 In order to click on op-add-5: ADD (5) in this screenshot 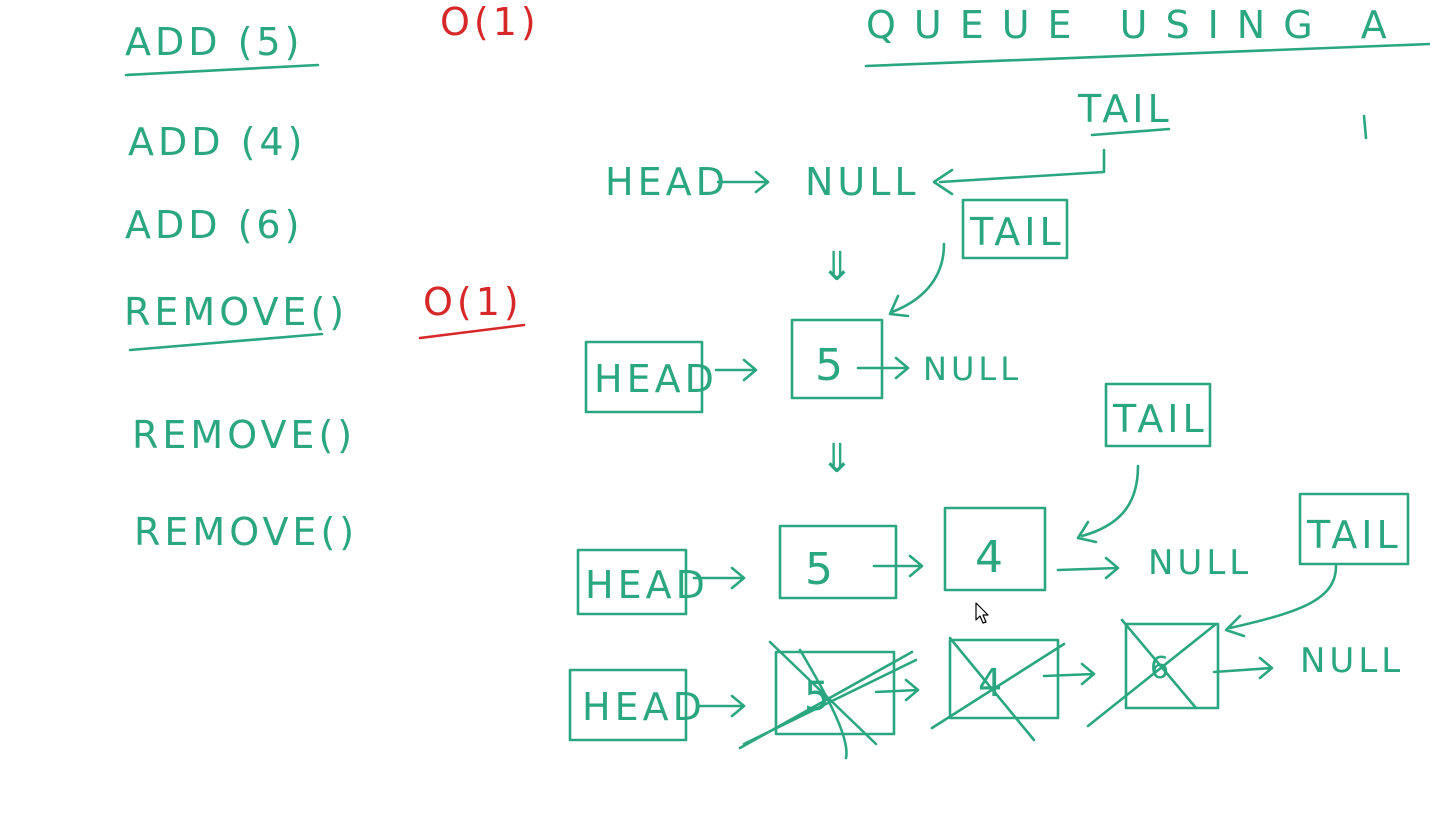, I will do `click(214, 42)`.